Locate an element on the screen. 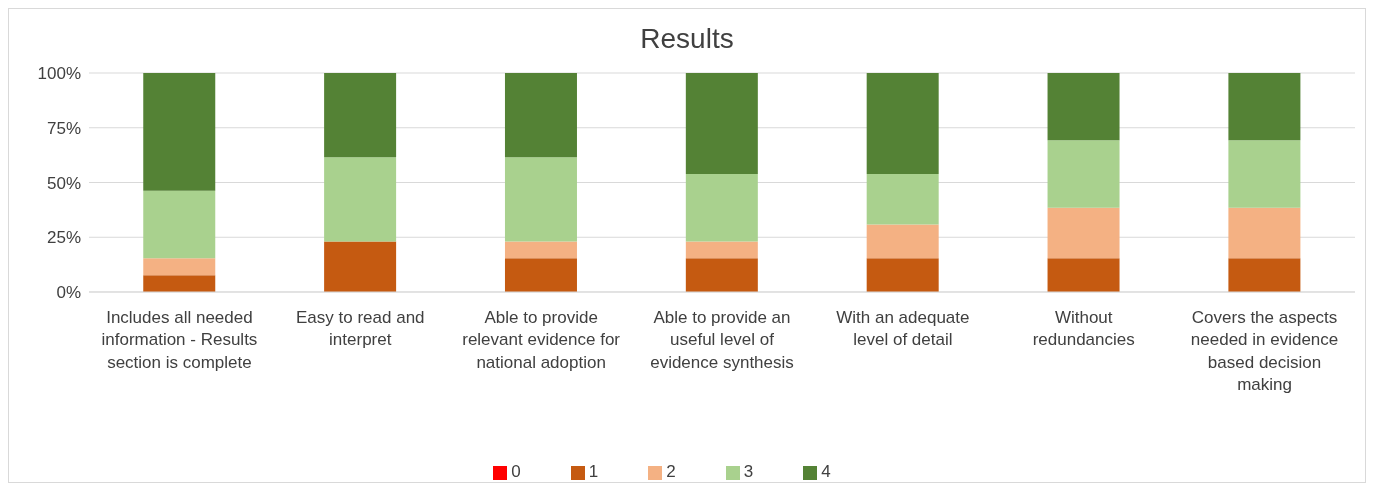 This screenshot has width=1374, height=491. legend-label: 2 is located at coordinates (671, 471).